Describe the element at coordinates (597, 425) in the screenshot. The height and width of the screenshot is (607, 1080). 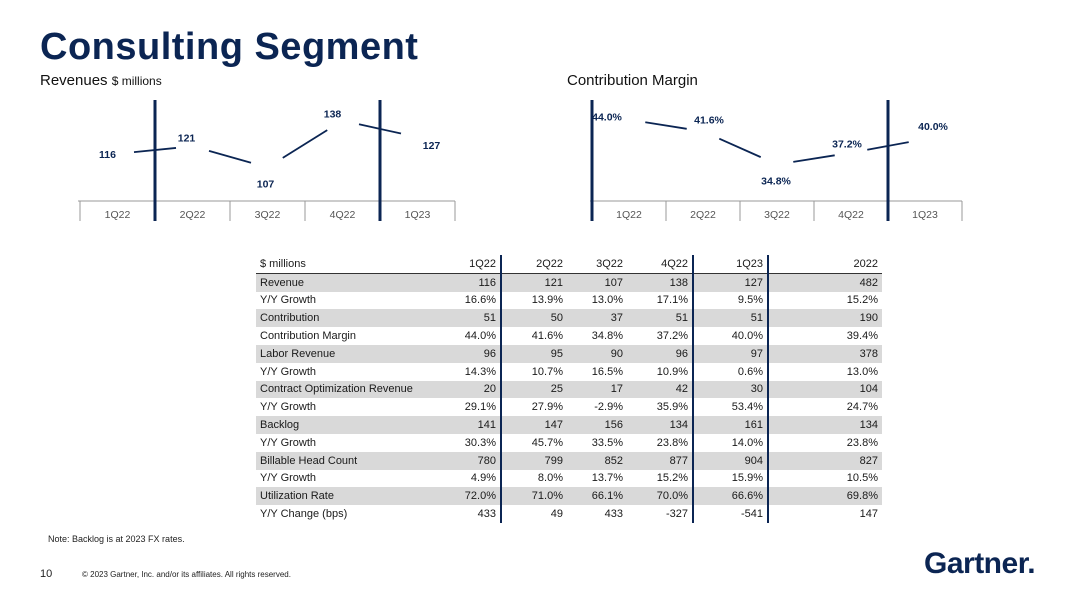
I see `value-cell: 156` at that location.